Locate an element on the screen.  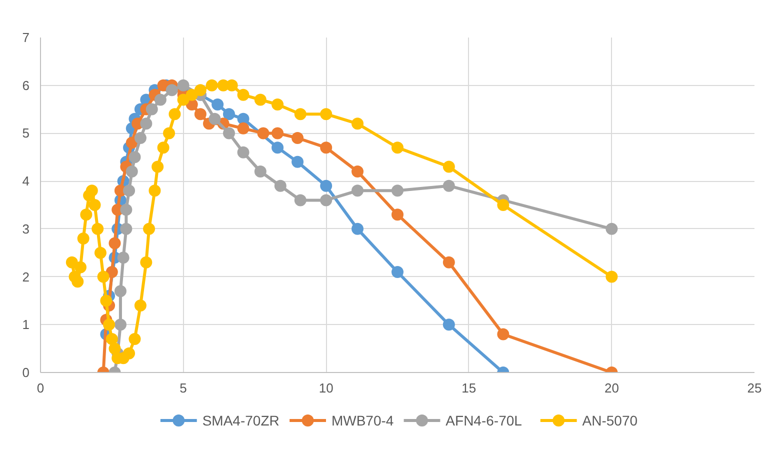
x-tick-label: 25 is located at coordinates (754, 388).